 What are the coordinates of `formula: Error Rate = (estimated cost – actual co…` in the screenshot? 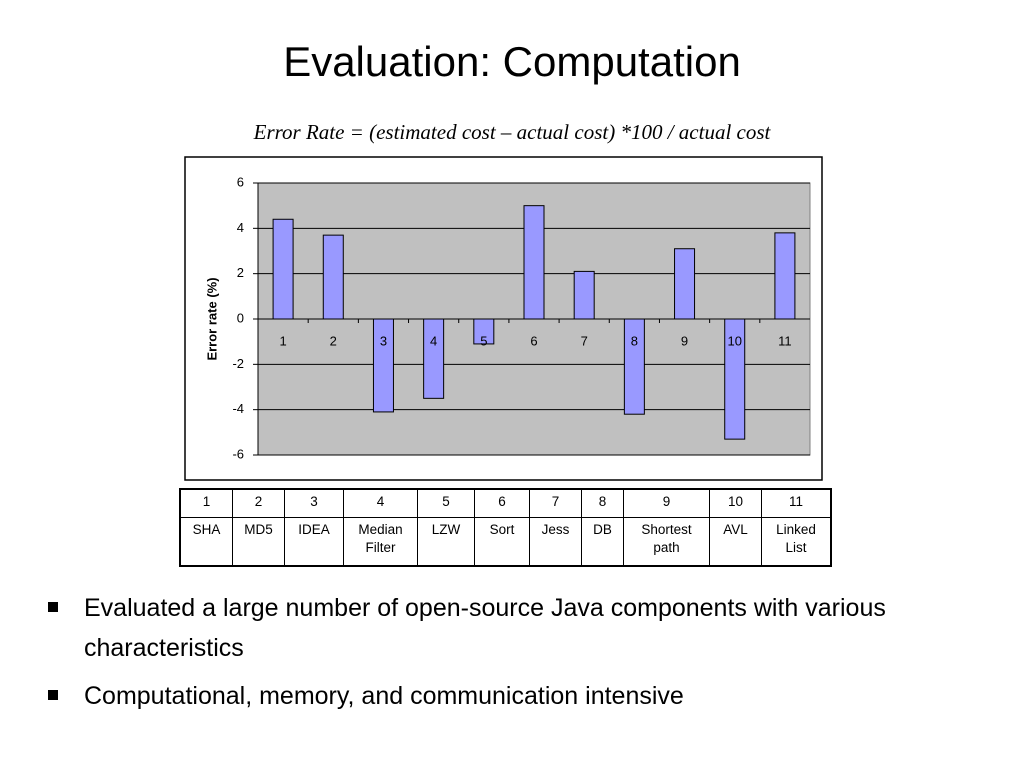 It's located at (512, 132).